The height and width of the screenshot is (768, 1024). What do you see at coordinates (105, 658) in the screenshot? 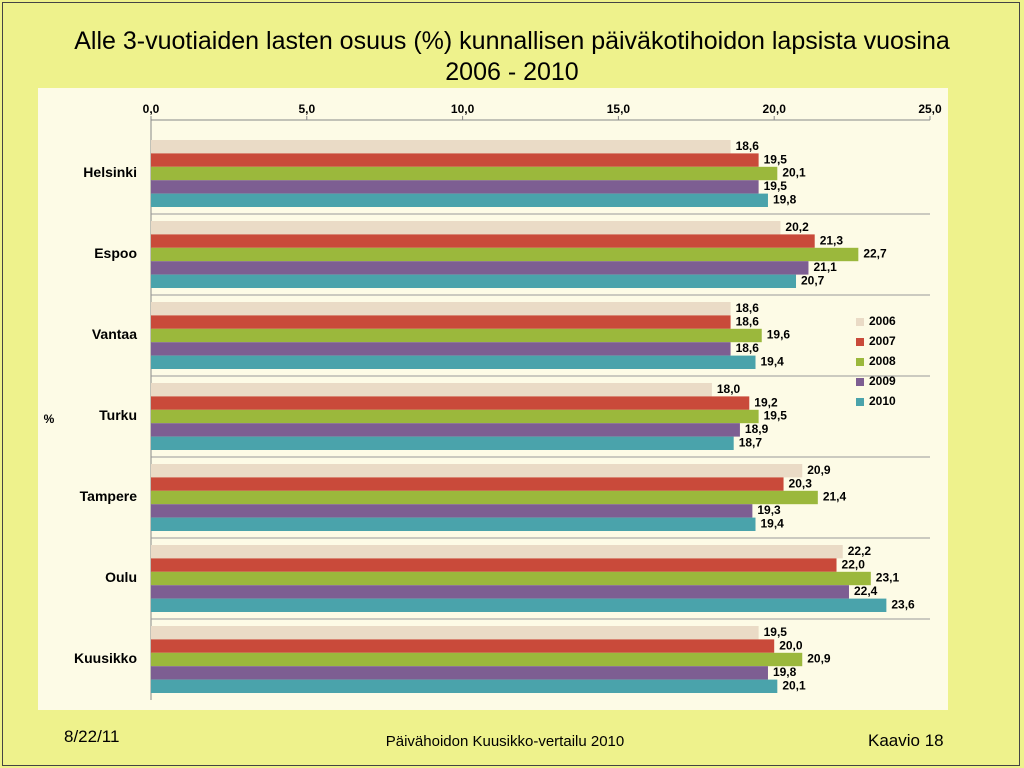
I see `y-tick-label: Kuusikko` at bounding box center [105, 658].